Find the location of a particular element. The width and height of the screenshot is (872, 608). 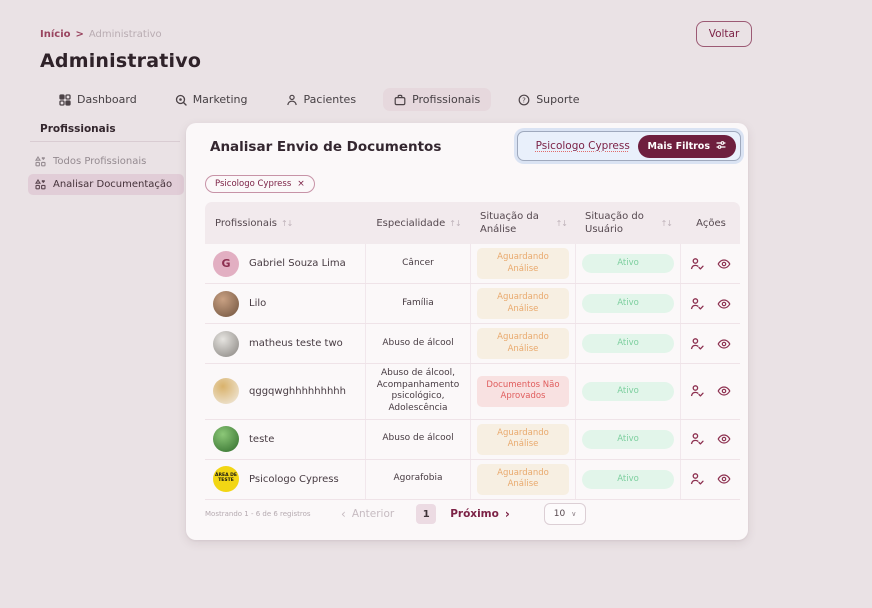

more-filters-label: Mais Filtros is located at coordinates (679, 146).